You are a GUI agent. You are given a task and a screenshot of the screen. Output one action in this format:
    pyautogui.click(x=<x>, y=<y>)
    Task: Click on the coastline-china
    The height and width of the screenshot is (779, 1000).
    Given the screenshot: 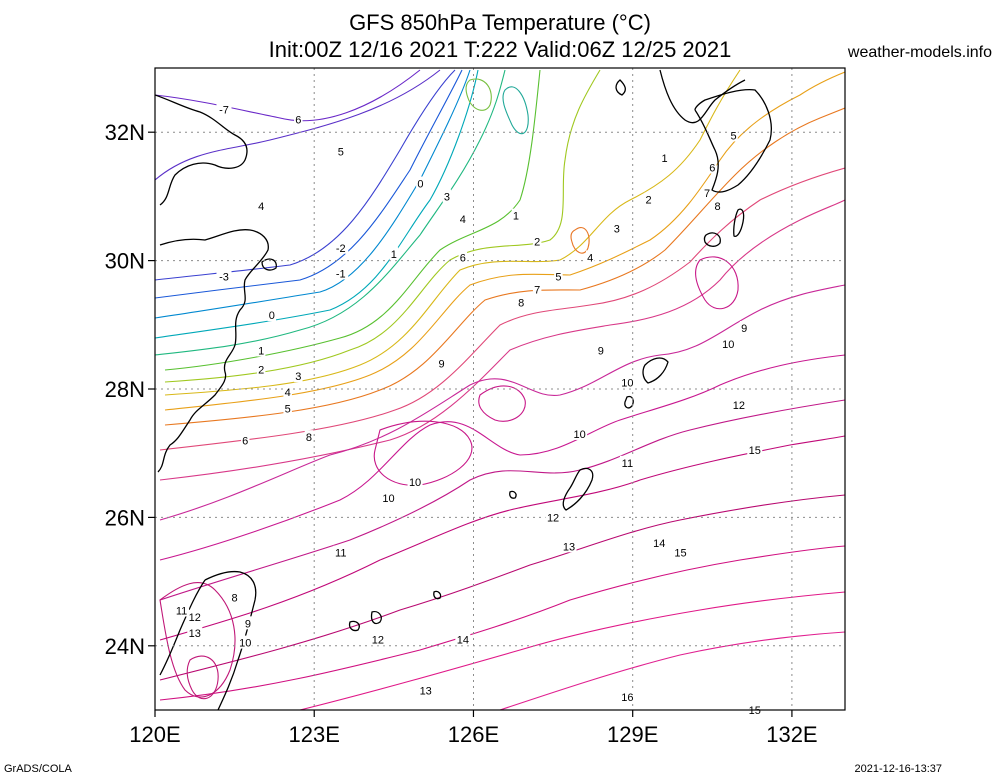 What is the action you would take?
    pyautogui.click(x=212, y=283)
    